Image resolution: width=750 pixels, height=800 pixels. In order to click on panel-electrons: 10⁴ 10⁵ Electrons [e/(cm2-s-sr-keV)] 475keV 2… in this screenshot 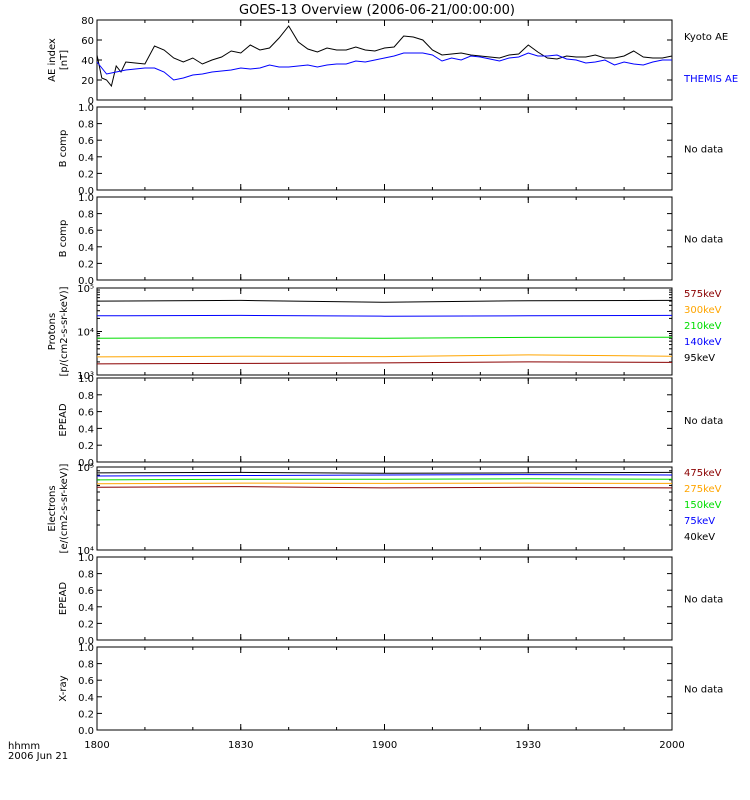, I will do `click(384, 510)`.